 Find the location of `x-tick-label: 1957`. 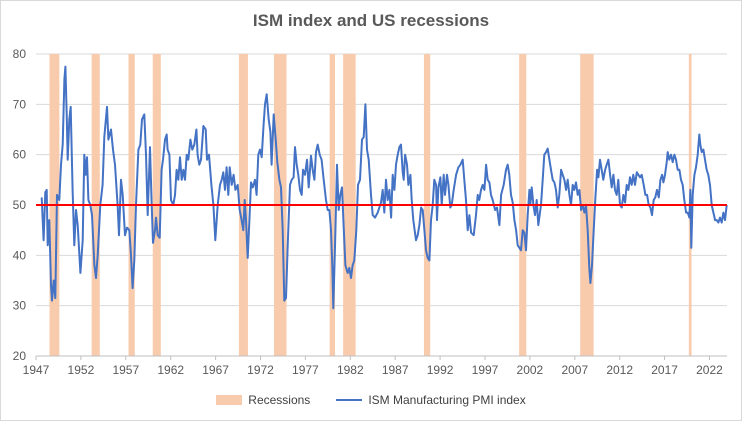

x-tick-label: 1957 is located at coordinates (125, 370).